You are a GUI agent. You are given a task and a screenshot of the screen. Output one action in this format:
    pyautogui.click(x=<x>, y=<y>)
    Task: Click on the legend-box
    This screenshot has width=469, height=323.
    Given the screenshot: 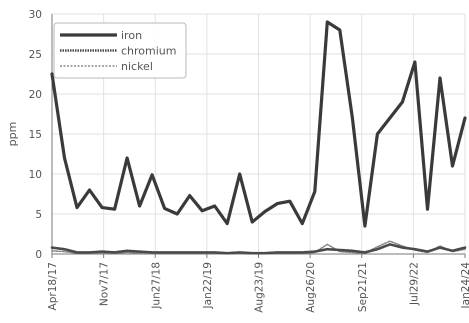 What is the action you would take?
    pyautogui.click(x=120, y=50)
    